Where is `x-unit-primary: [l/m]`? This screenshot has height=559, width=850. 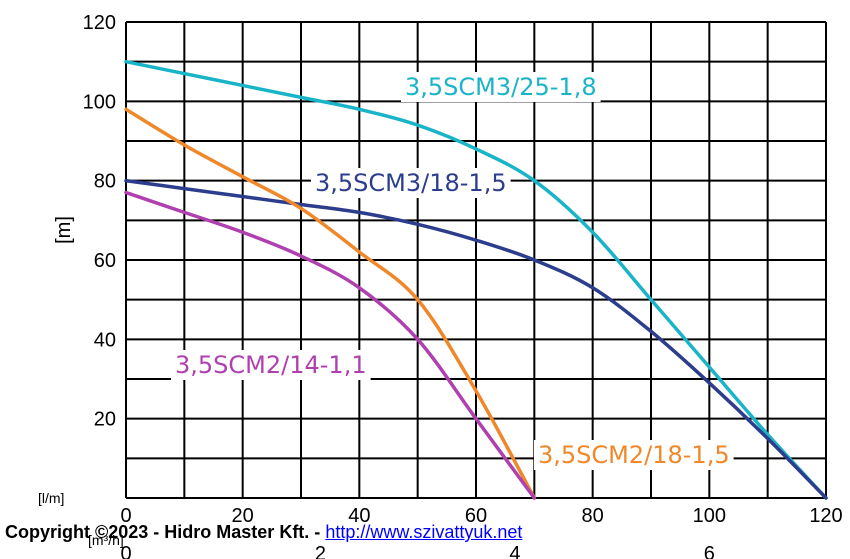 x-unit-primary: [l/m] is located at coordinates (51, 498).